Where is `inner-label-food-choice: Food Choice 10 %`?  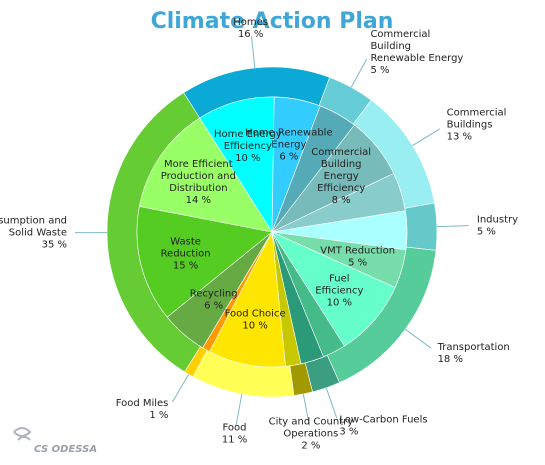 inner-label-food-choice: Food Choice 10 % is located at coordinates (255, 319).